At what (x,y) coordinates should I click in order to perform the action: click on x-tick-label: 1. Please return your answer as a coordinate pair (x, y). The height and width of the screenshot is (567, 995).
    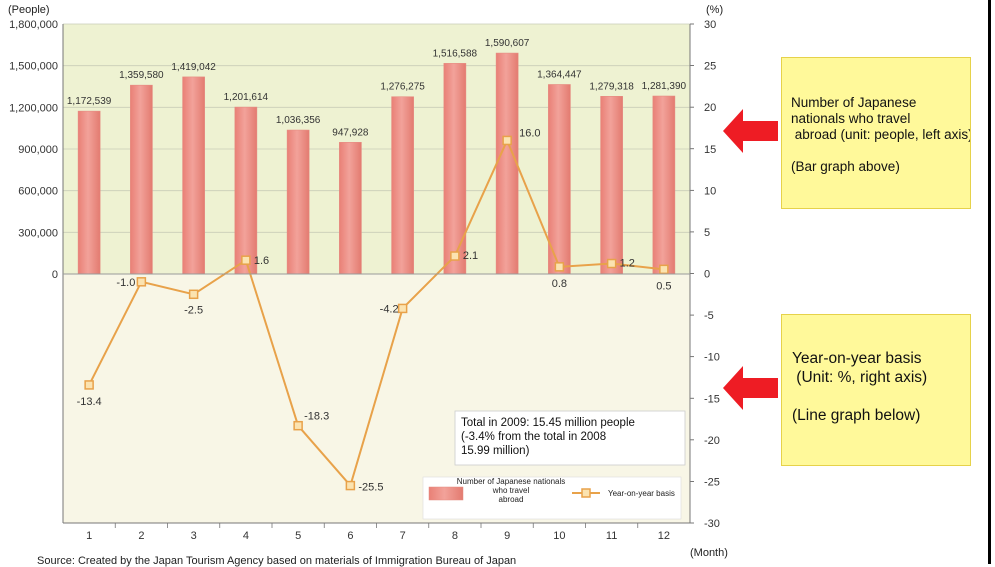
    Looking at the image, I should click on (89, 536).